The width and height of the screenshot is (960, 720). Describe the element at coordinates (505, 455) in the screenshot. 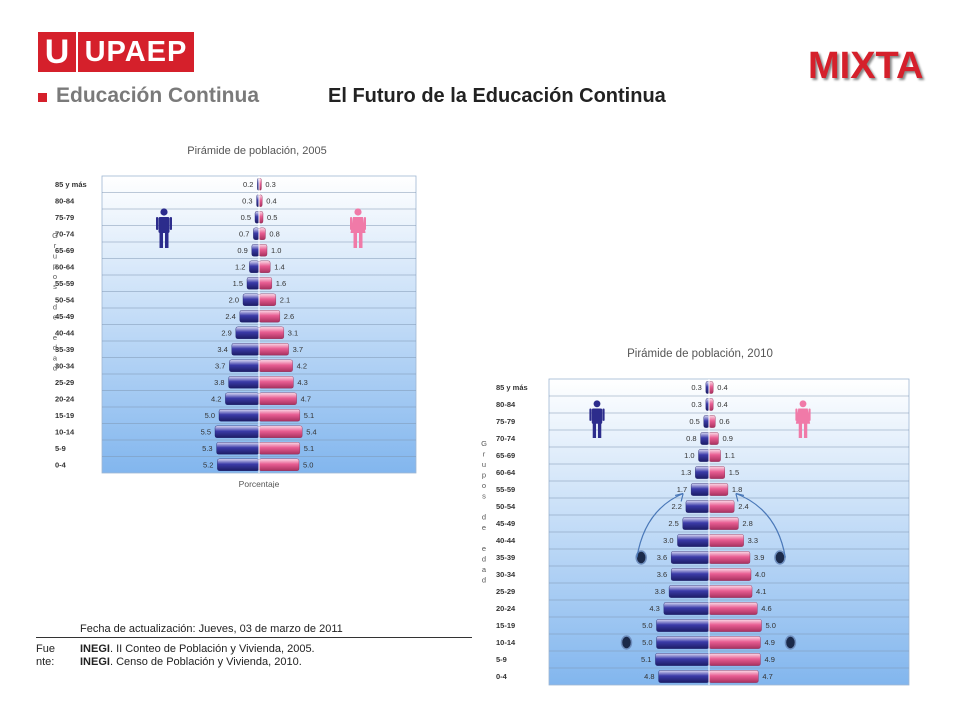

I see `age-group-label: 65-69` at that location.